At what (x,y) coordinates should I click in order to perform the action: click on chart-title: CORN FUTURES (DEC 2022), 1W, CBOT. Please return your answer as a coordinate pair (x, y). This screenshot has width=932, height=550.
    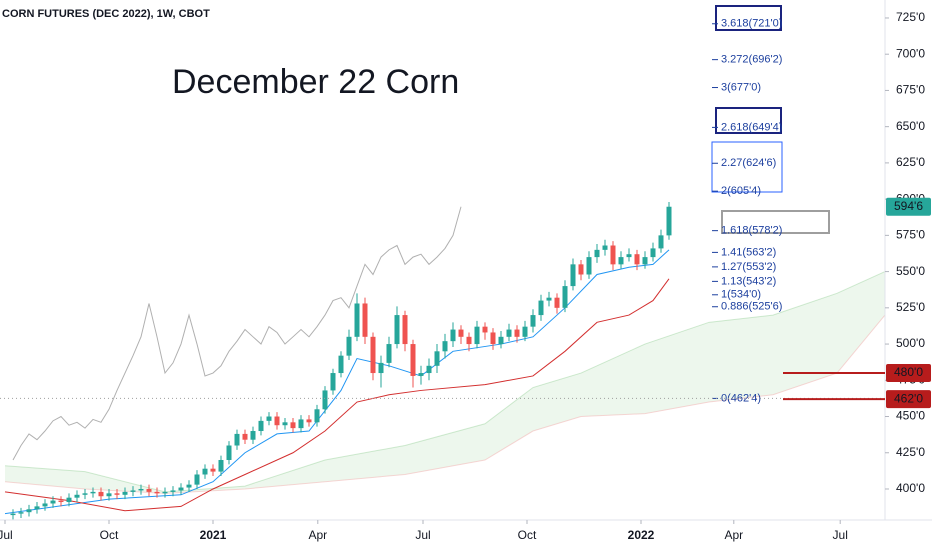
    Looking at the image, I should click on (106, 14).